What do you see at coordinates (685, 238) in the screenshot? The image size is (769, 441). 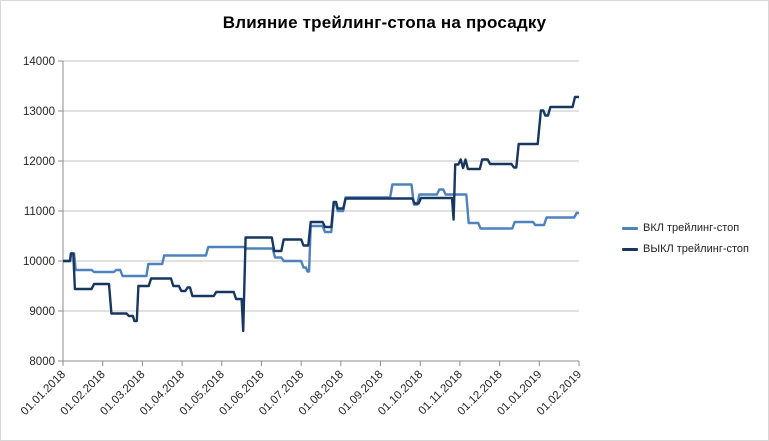 I see `legend: ВКЛ трейлинг-стоп ВЫКЛ трейлинг-стоп` at bounding box center [685, 238].